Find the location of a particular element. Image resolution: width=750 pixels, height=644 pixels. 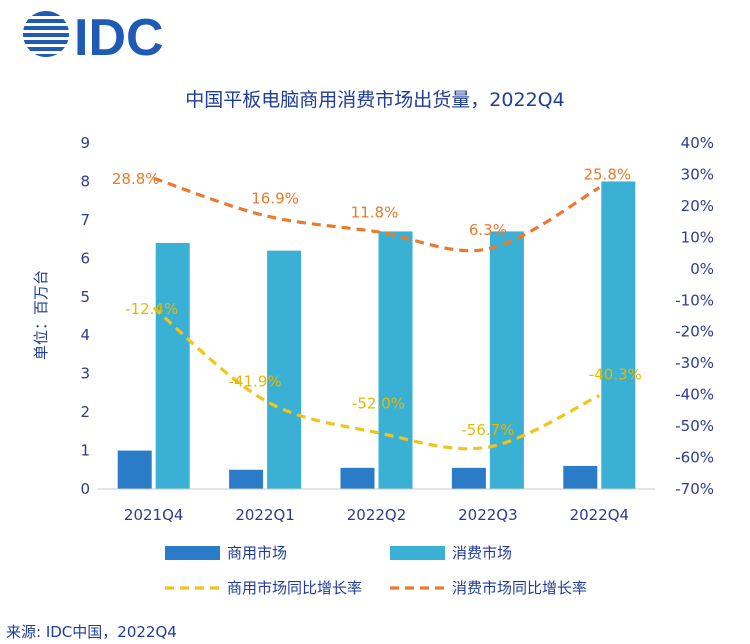

y2-tick-label: -30% is located at coordinates (694, 363).